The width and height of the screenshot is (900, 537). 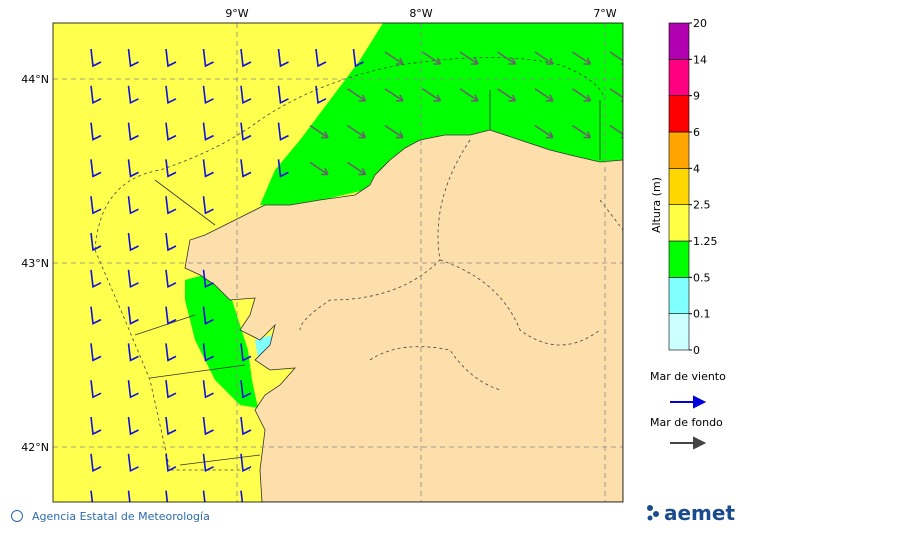 What do you see at coordinates (702, 314) in the screenshot?
I see `colorbar-label: 0.1` at bounding box center [702, 314].